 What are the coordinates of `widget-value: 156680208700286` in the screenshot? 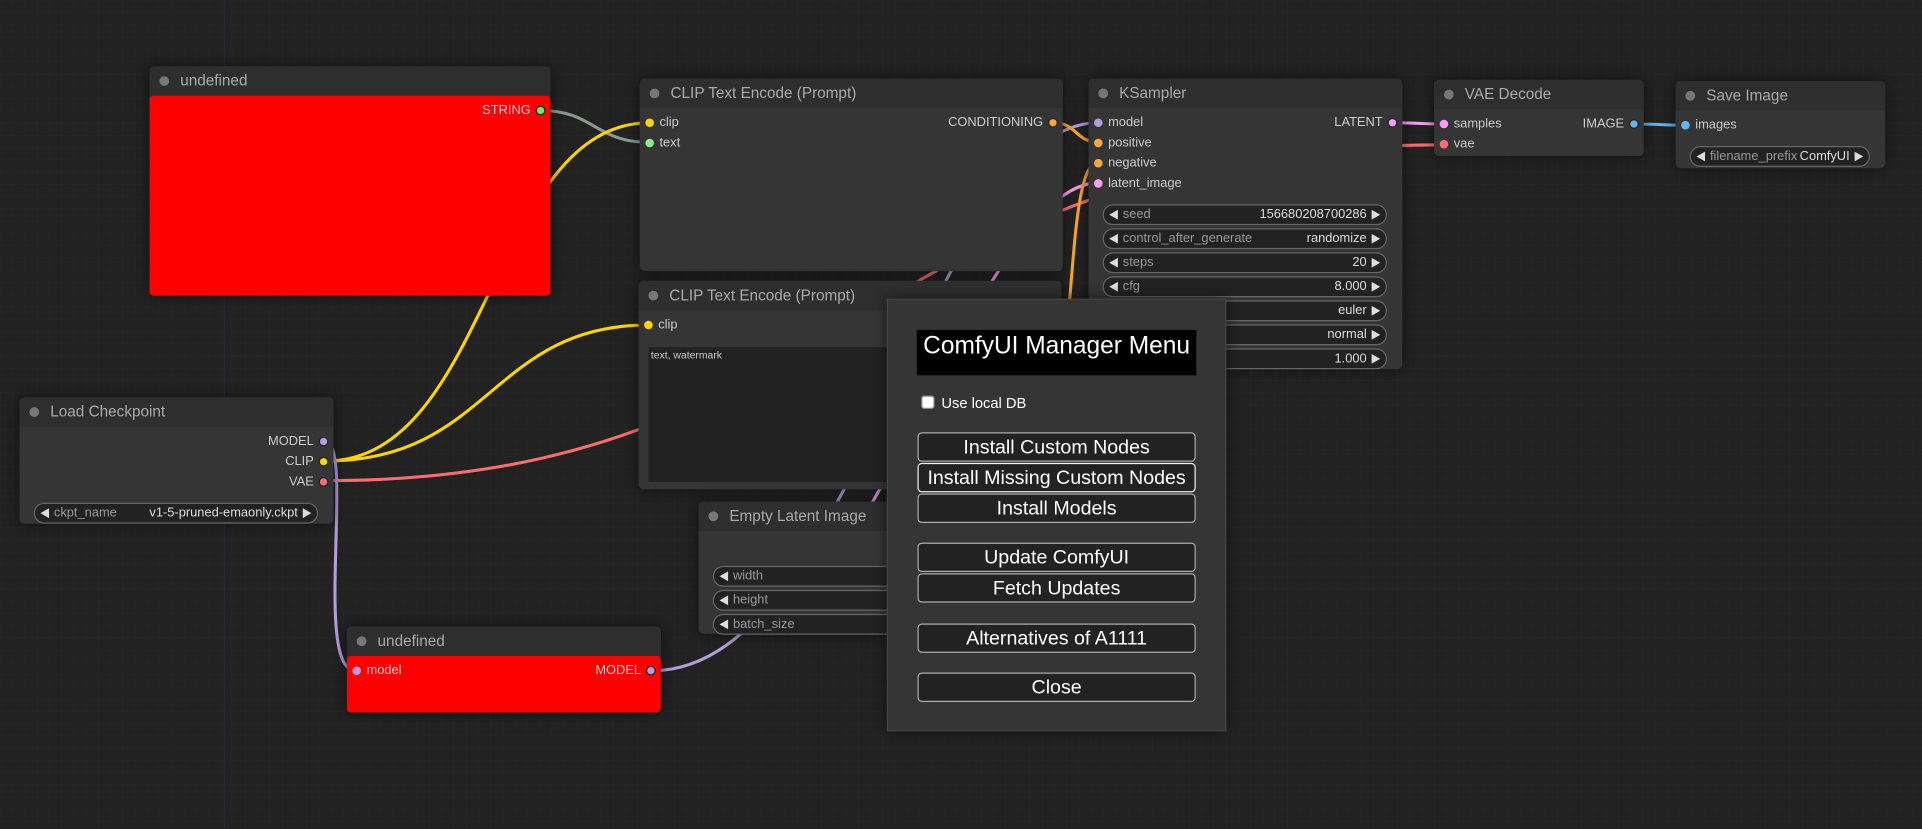 It's located at (1312, 213).